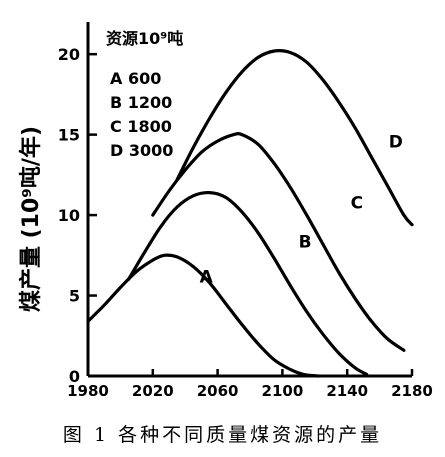 The width and height of the screenshot is (445, 457). Describe the element at coordinates (31, 219) in the screenshot. I see `y-axis-label: 煤产量 (10⁹吨/年)` at that location.